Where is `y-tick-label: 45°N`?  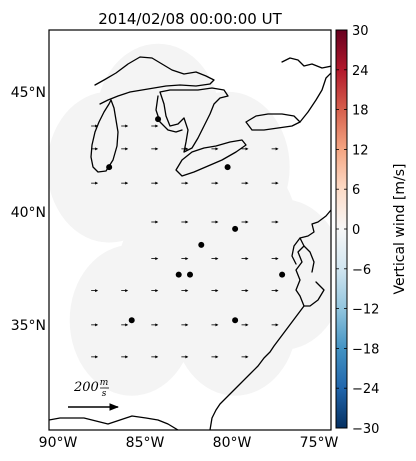
y-tick-label: 45°N is located at coordinates (28, 93).